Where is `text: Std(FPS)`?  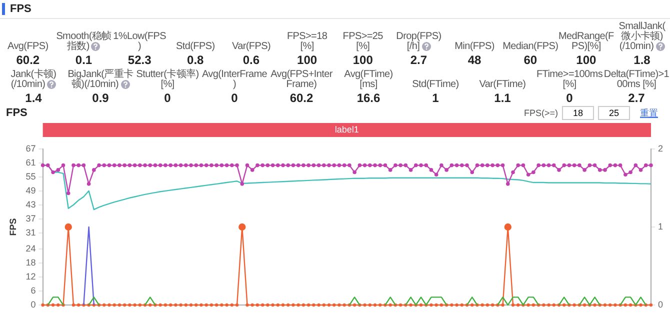 text: Std(FPS) is located at coordinates (195, 46).